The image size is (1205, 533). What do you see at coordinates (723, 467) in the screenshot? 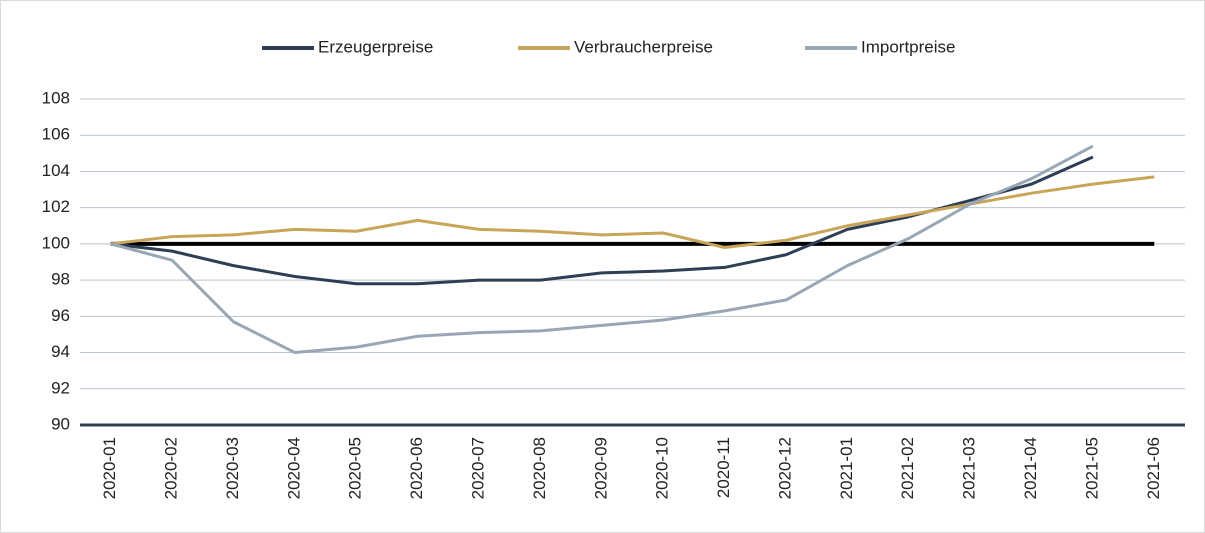
I see `x-tick-label: 2020-11` at bounding box center [723, 467].